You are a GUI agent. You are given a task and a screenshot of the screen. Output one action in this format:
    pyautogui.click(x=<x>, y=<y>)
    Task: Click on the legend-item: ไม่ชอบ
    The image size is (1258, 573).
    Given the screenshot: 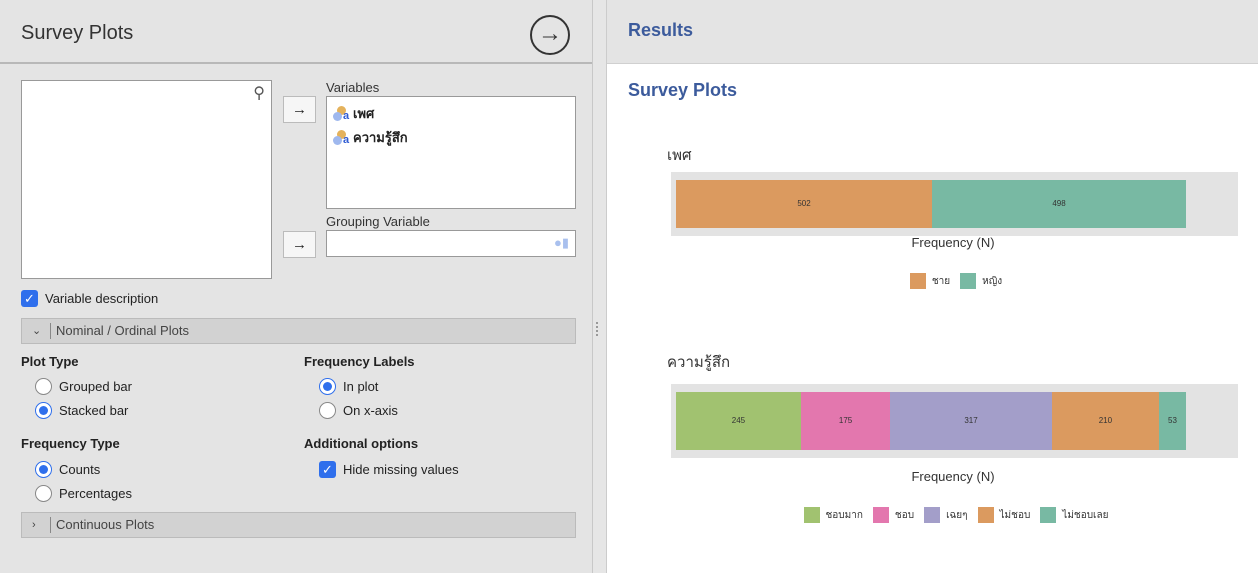 What is the action you would take?
    pyautogui.click(x=1004, y=515)
    